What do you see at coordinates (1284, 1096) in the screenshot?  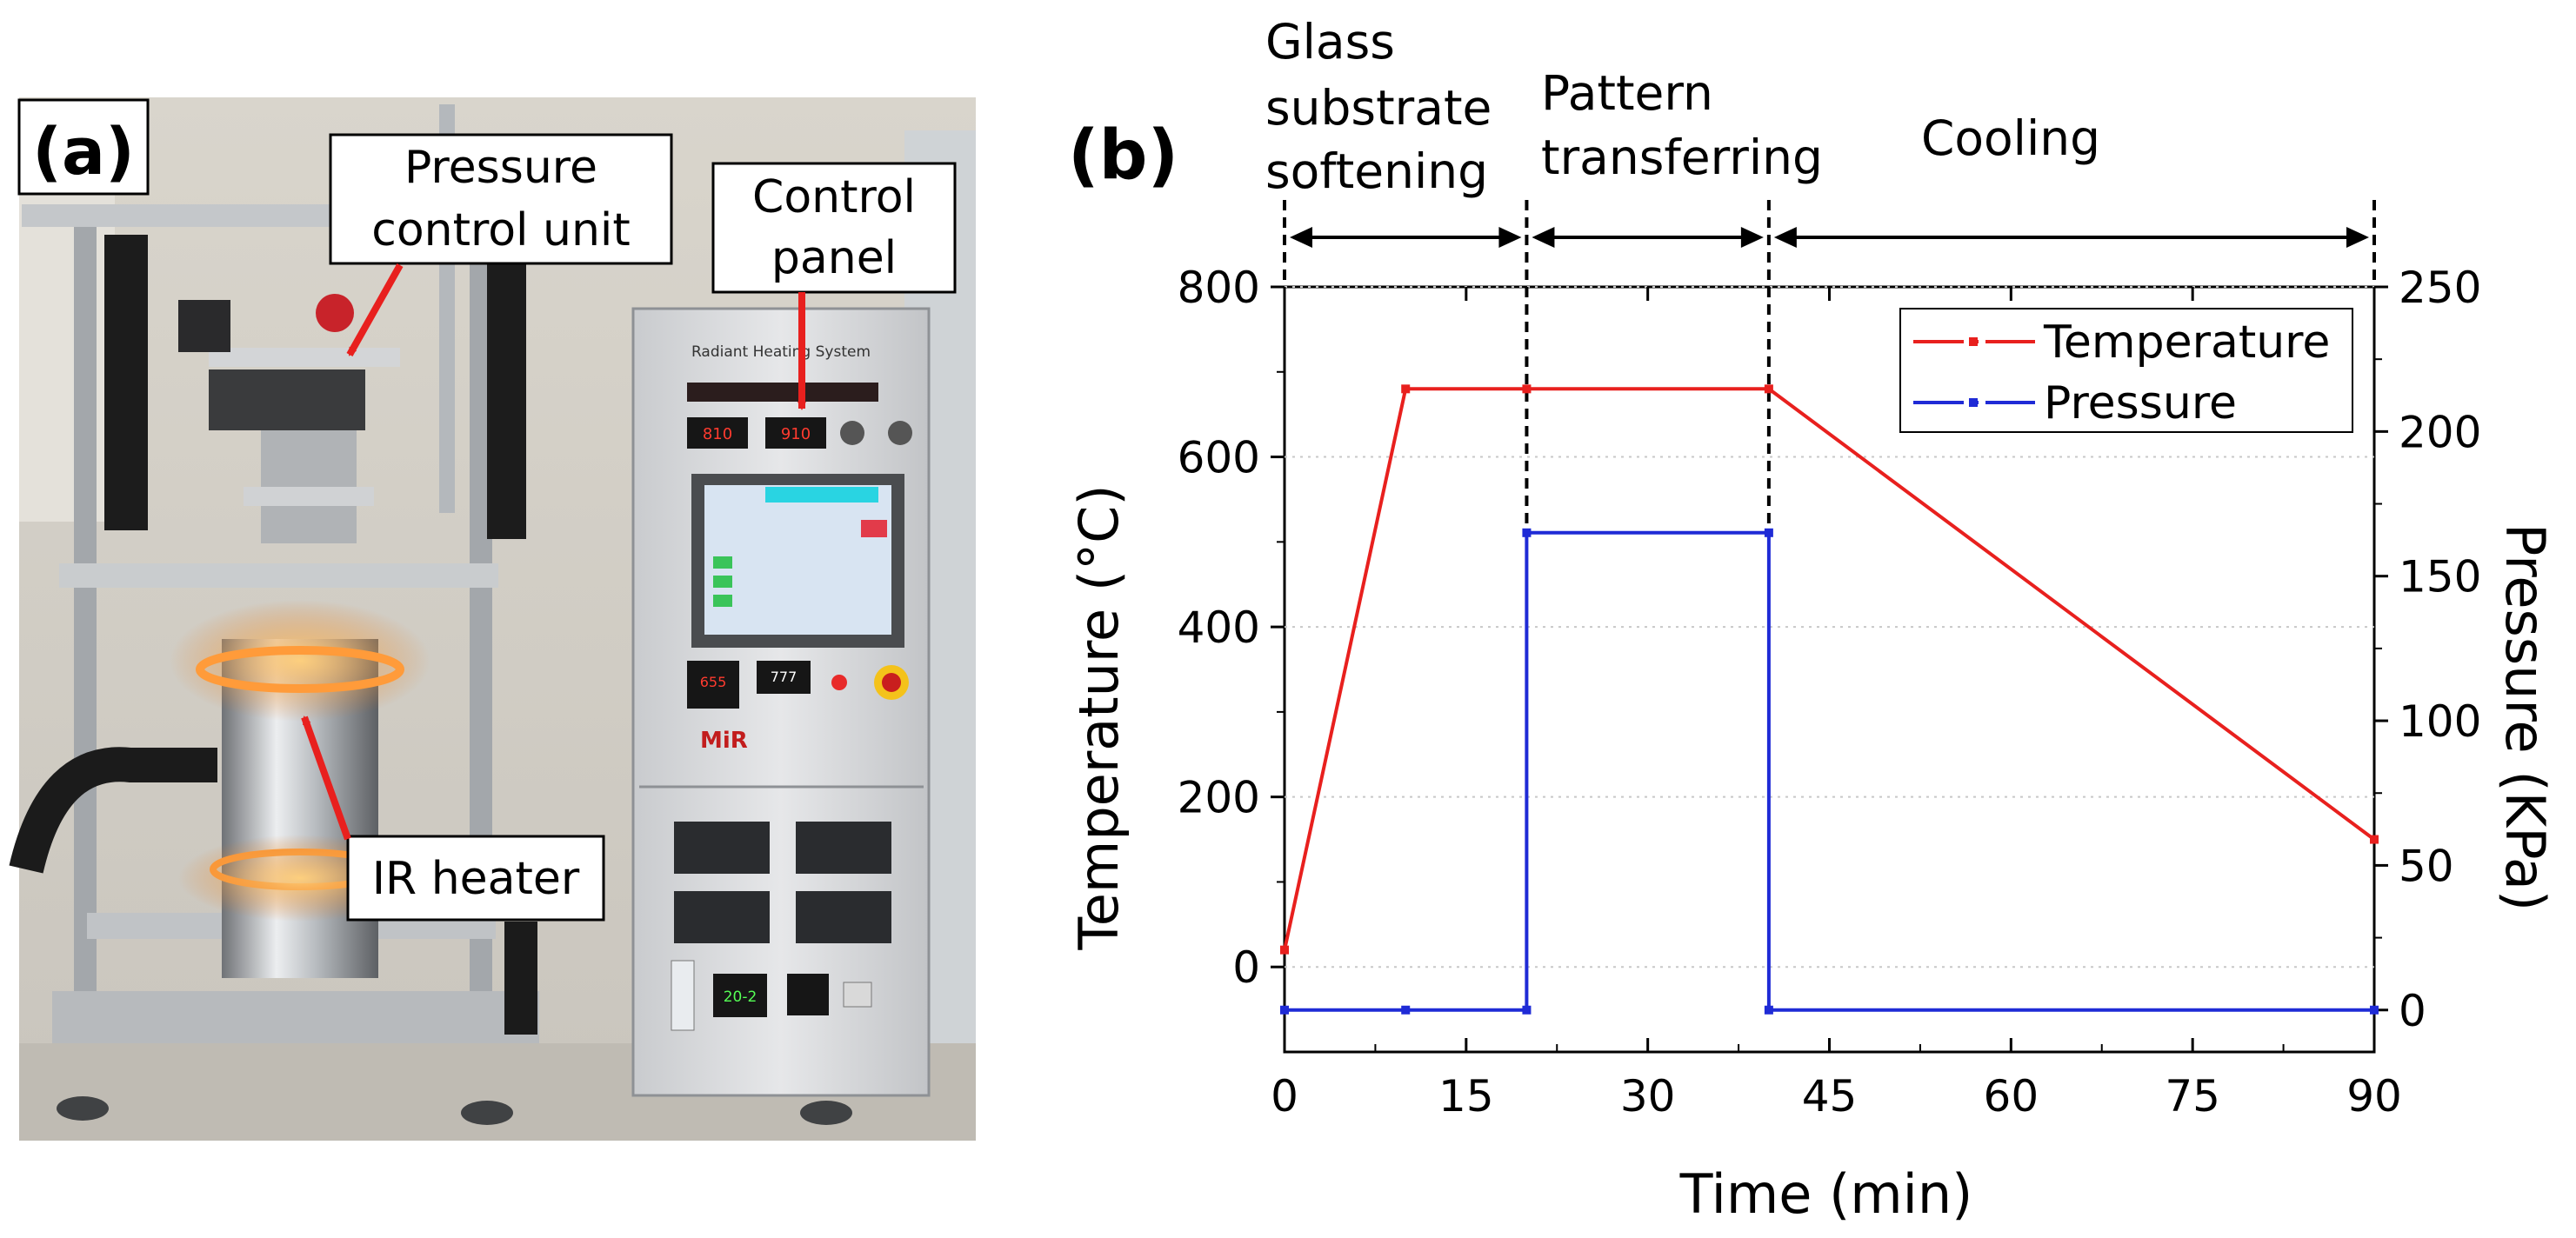 I see `x-tick-label: 0` at bounding box center [1284, 1096].